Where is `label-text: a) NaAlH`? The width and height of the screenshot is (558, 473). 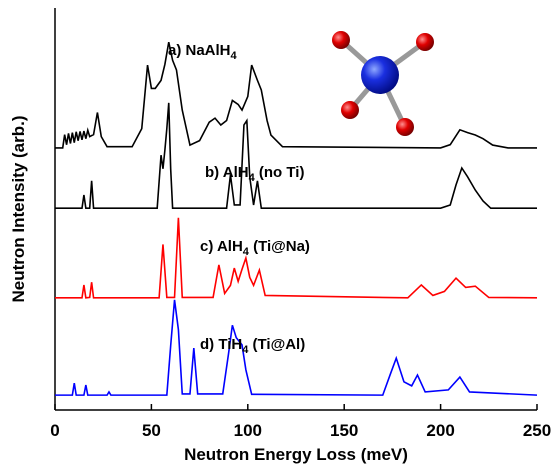
label-text: a) NaAlH is located at coordinates (199, 50).